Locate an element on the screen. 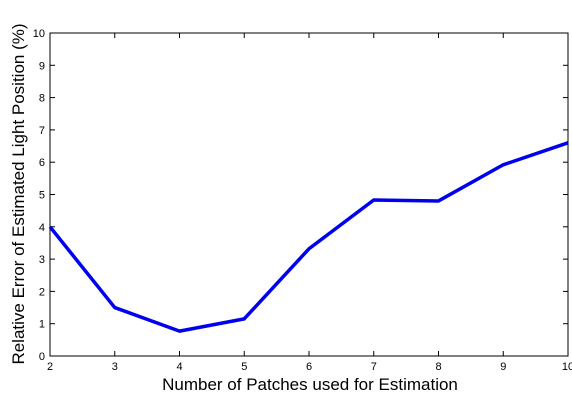  x-tick-label: 4 is located at coordinates (179, 367).